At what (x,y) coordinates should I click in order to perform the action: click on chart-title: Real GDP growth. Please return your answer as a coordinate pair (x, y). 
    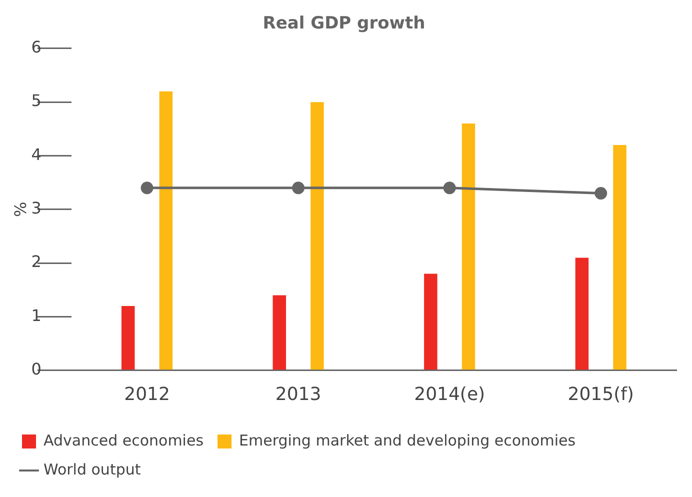
    Looking at the image, I should click on (344, 24).